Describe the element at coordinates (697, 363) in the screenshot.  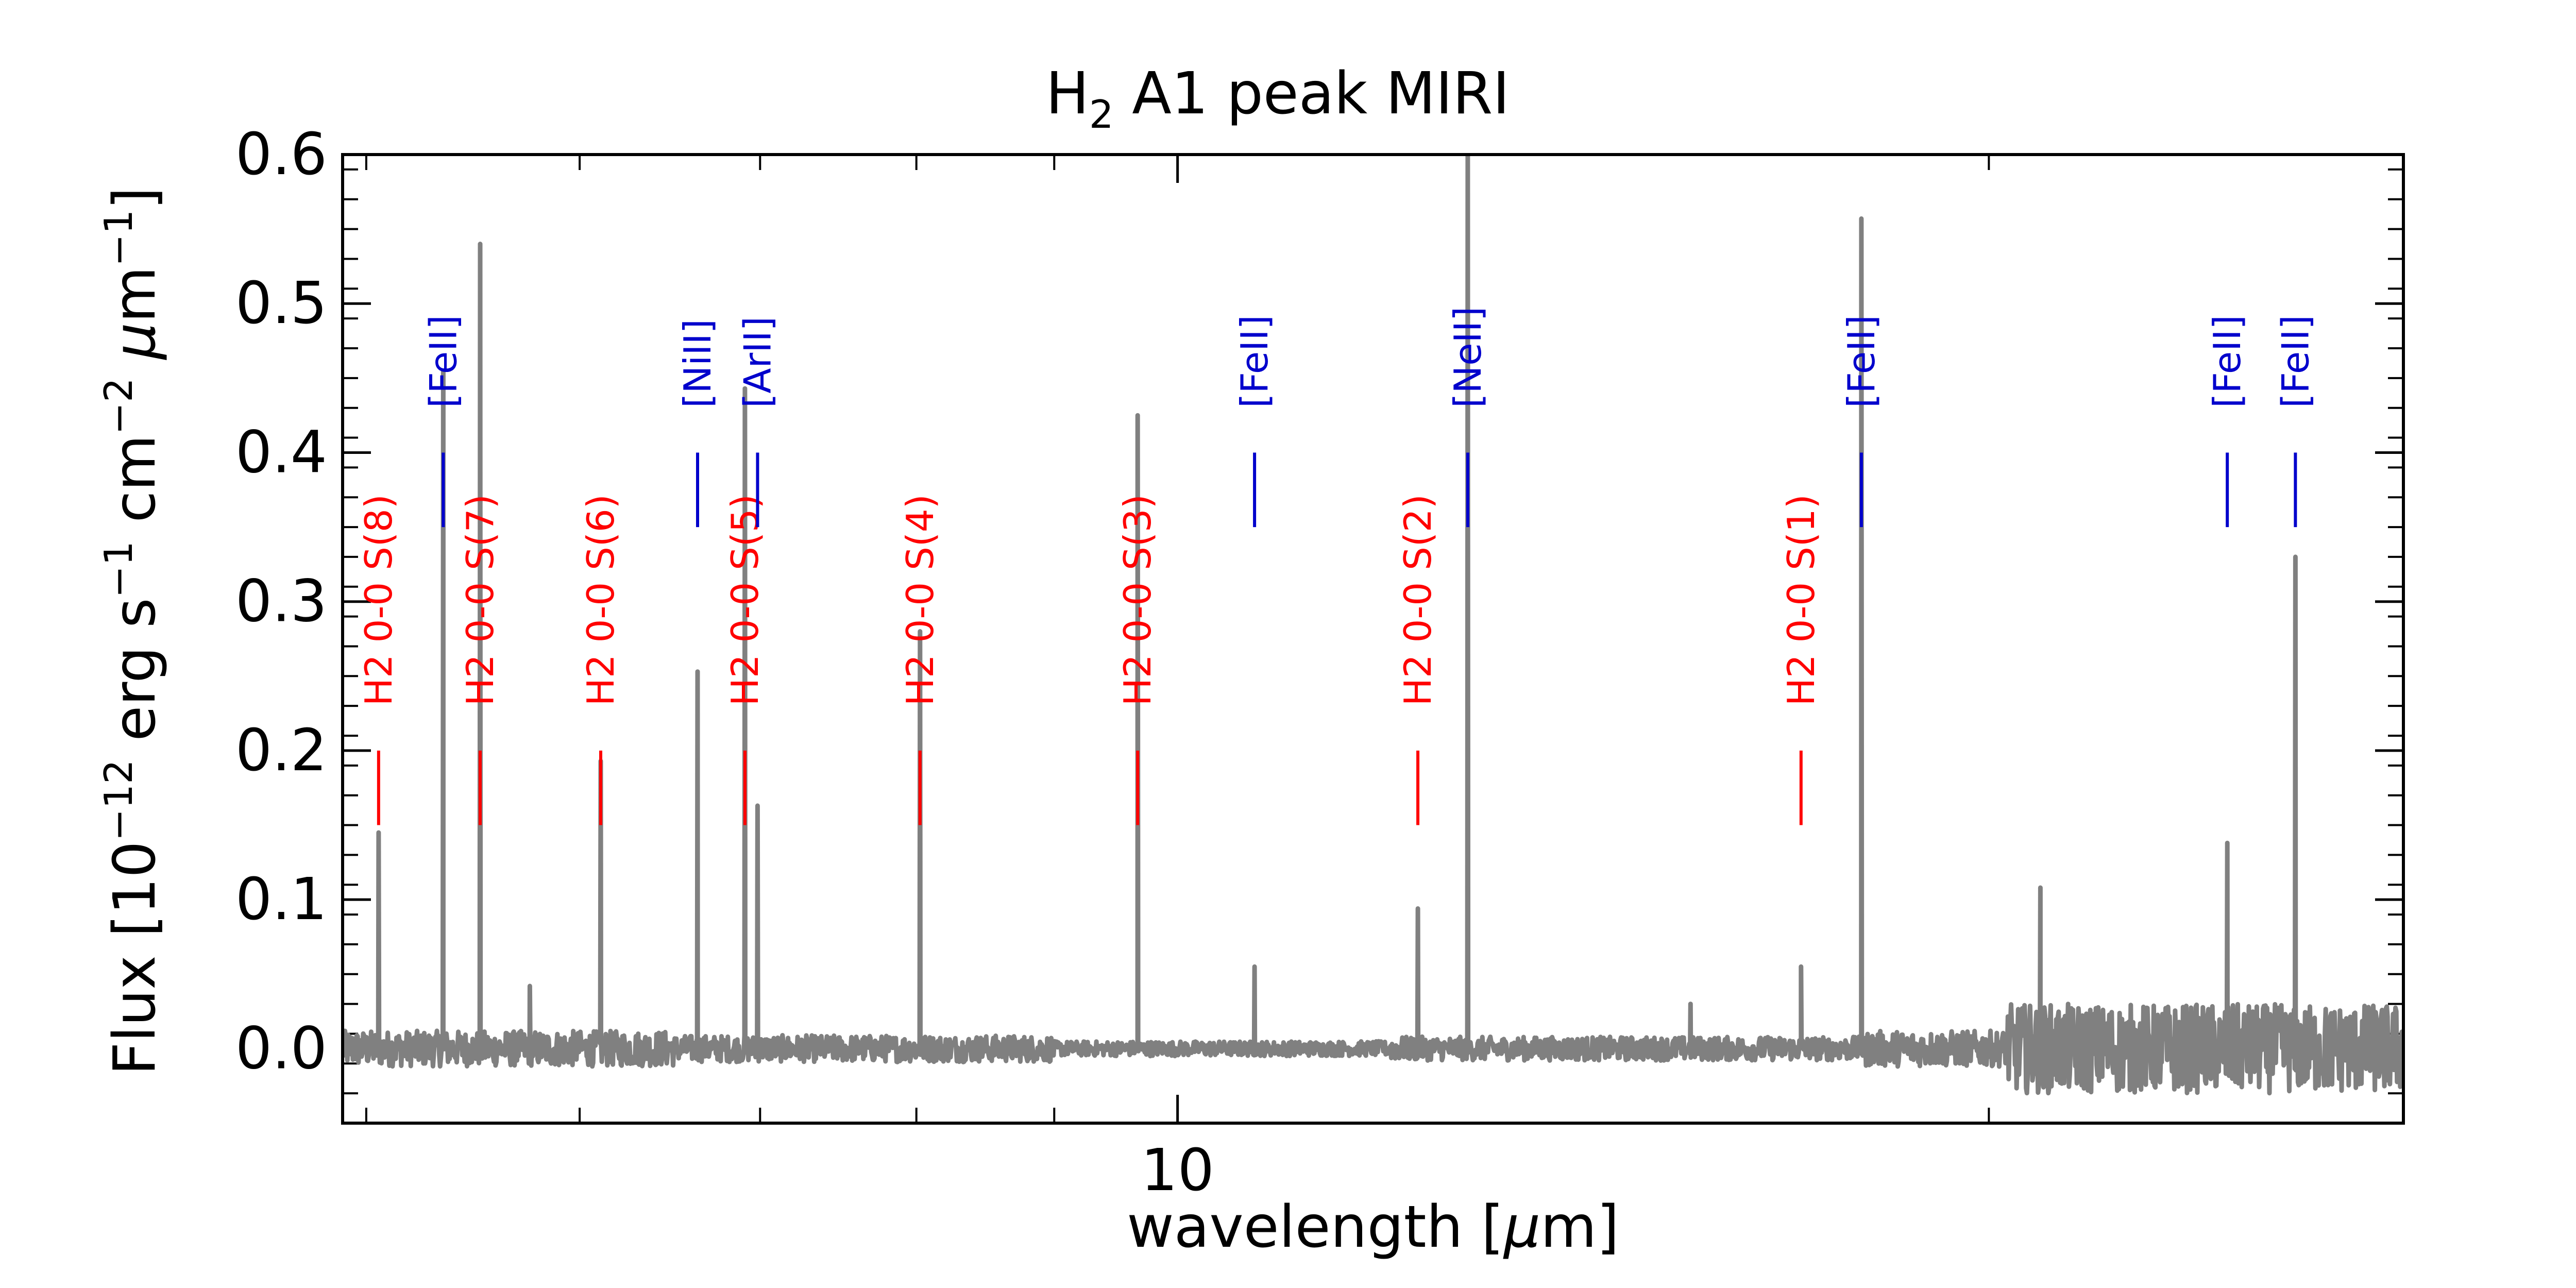
I see `line-id-label: [NiII]` at that location.